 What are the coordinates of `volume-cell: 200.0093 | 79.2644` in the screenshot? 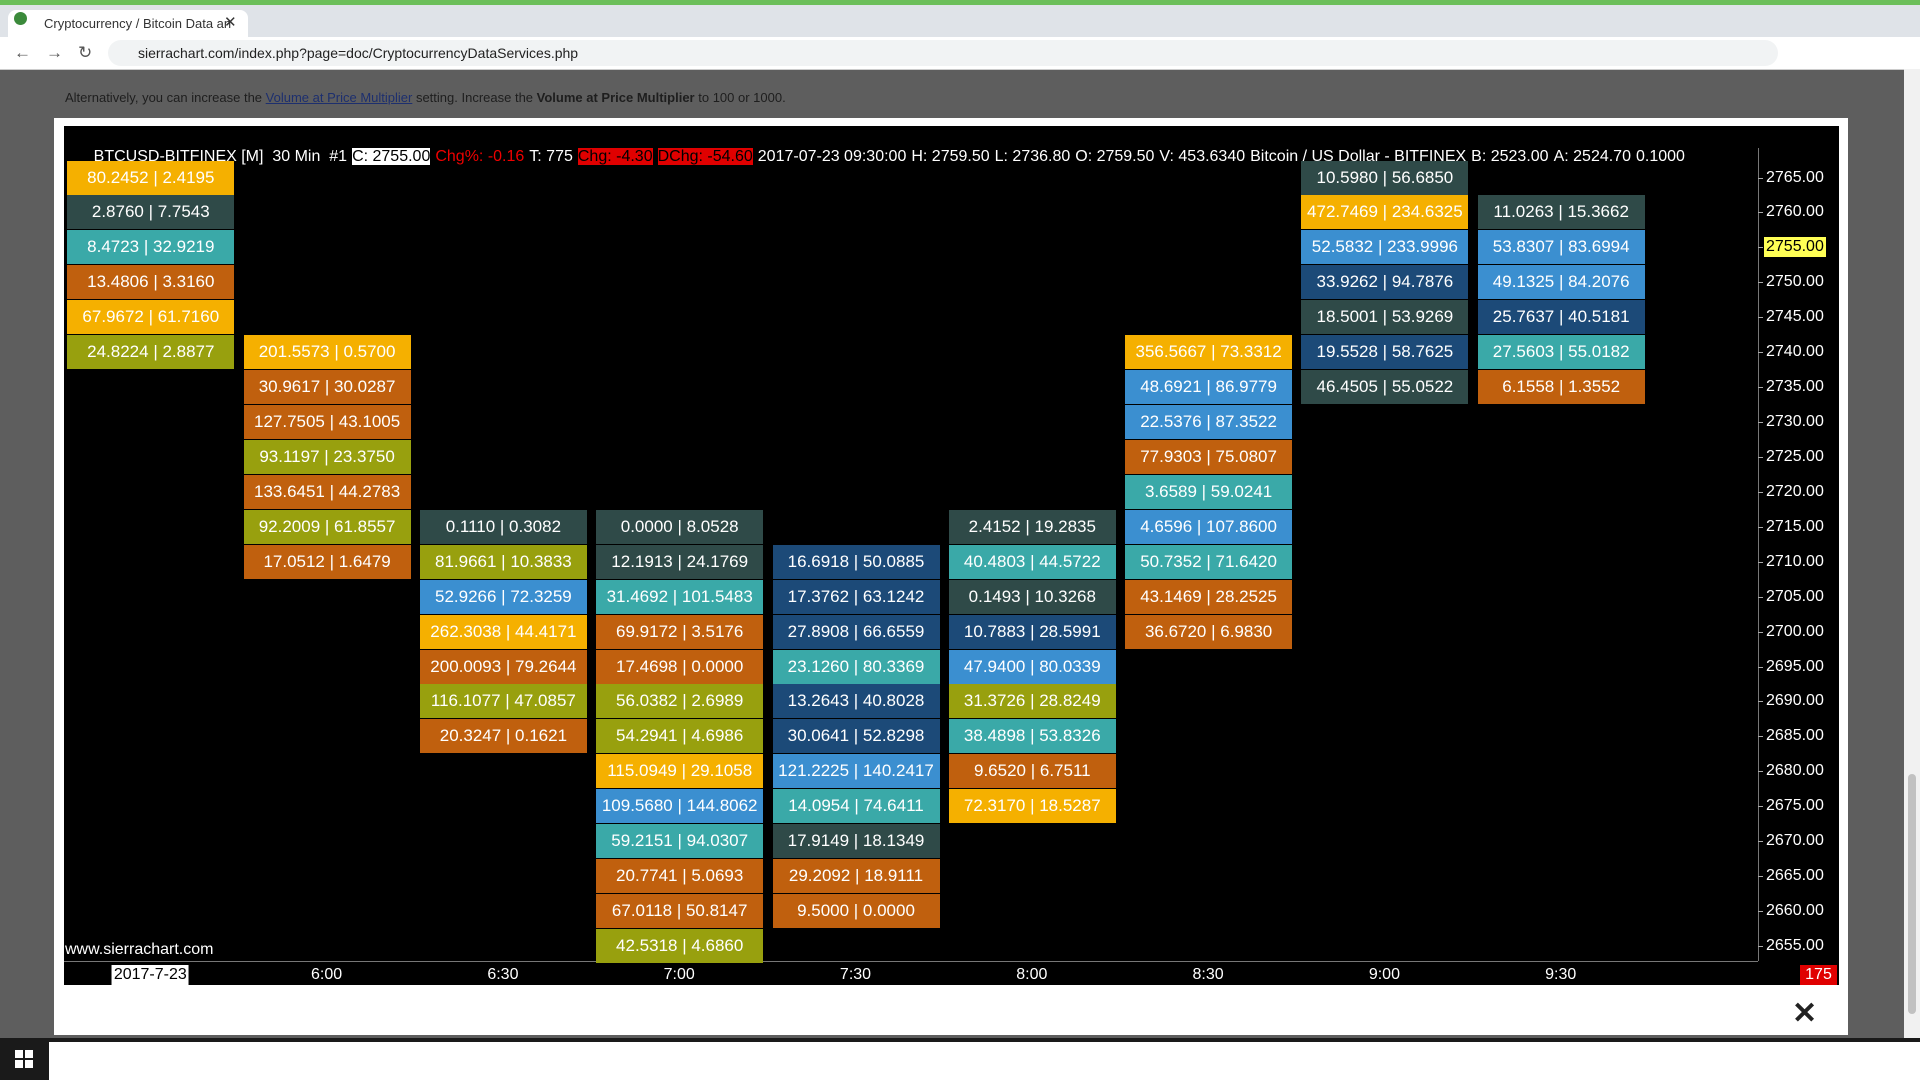 It's located at (503, 666).